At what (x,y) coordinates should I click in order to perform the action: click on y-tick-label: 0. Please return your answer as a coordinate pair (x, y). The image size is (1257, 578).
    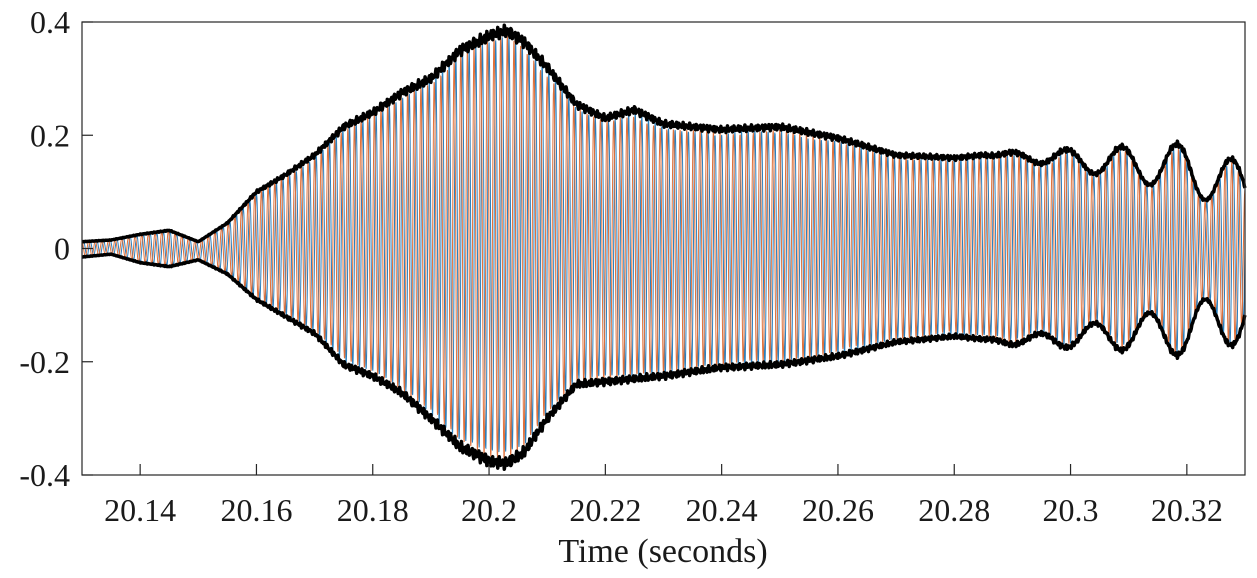
    Looking at the image, I should click on (62, 249).